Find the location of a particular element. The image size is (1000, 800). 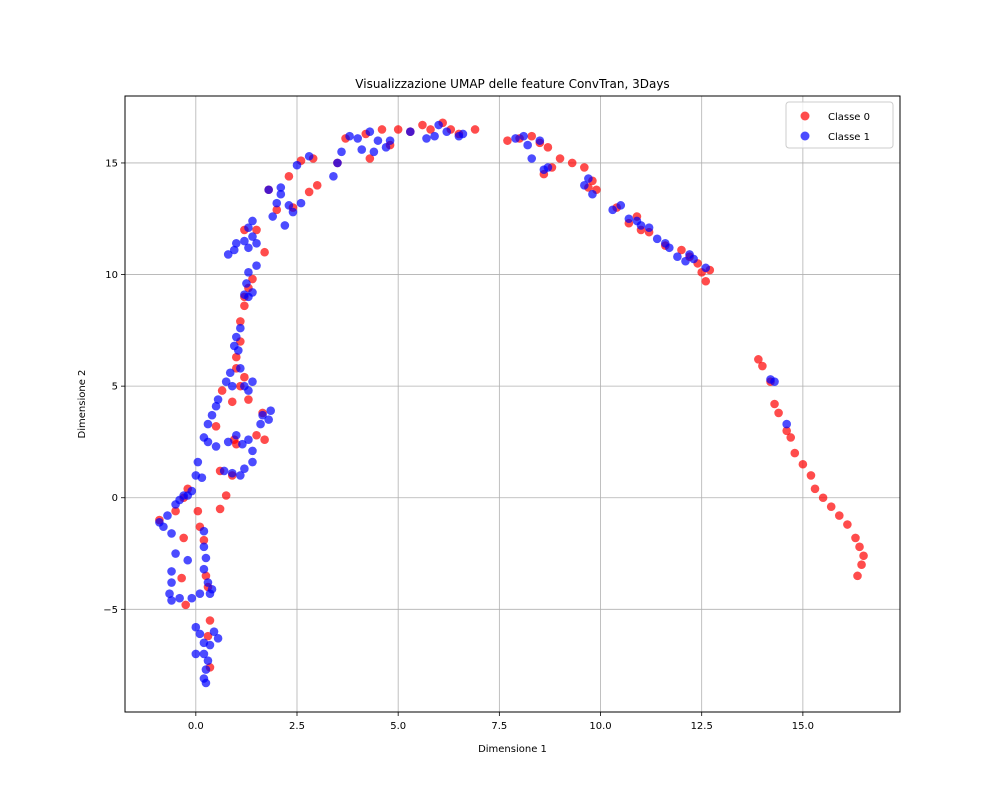

y-tick-label: 10 is located at coordinates (111, 275).